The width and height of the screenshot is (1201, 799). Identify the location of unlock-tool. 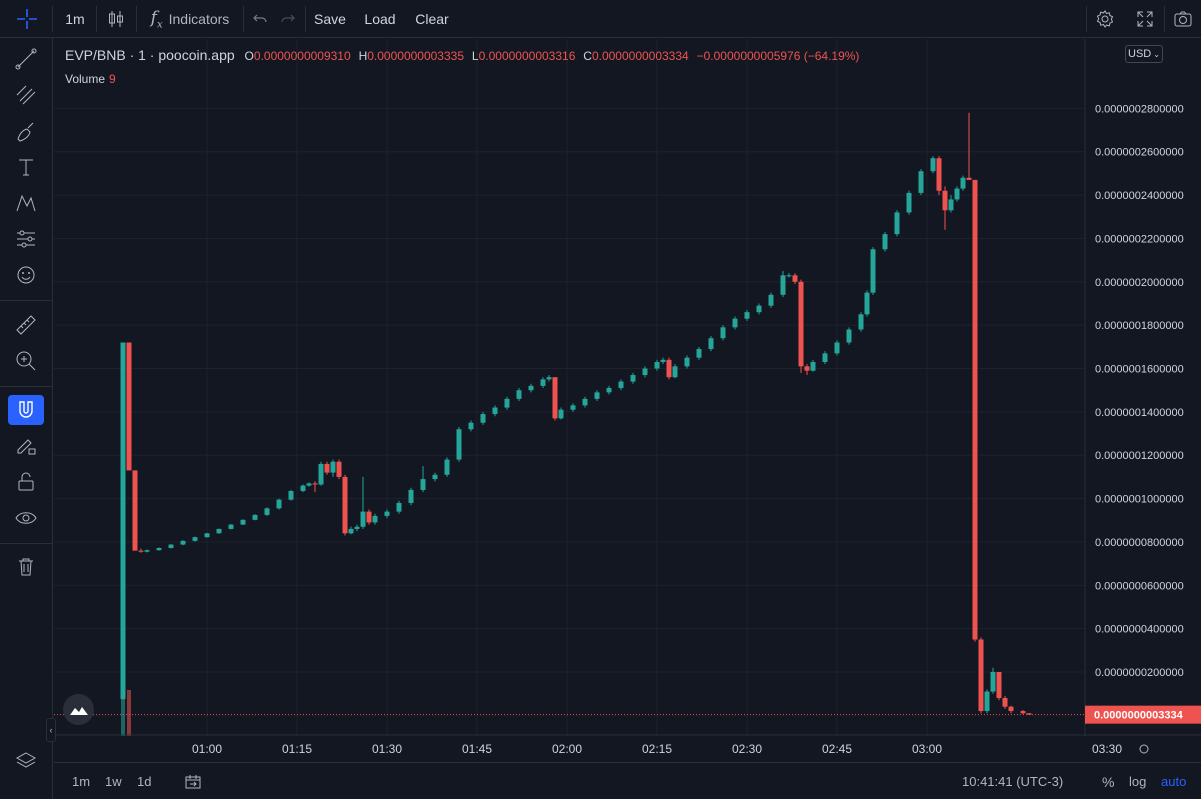
(26, 482).